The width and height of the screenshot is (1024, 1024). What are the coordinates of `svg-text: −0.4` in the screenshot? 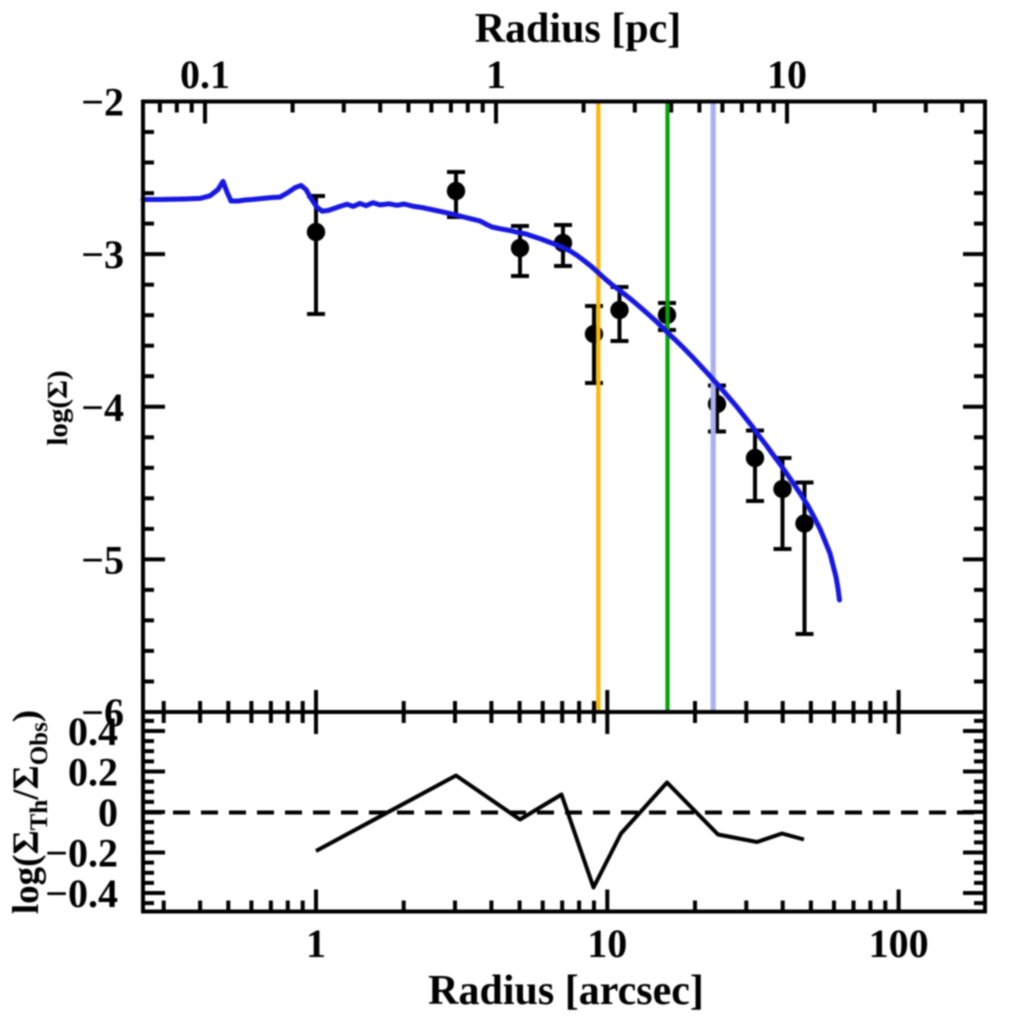 It's located at (81, 893).